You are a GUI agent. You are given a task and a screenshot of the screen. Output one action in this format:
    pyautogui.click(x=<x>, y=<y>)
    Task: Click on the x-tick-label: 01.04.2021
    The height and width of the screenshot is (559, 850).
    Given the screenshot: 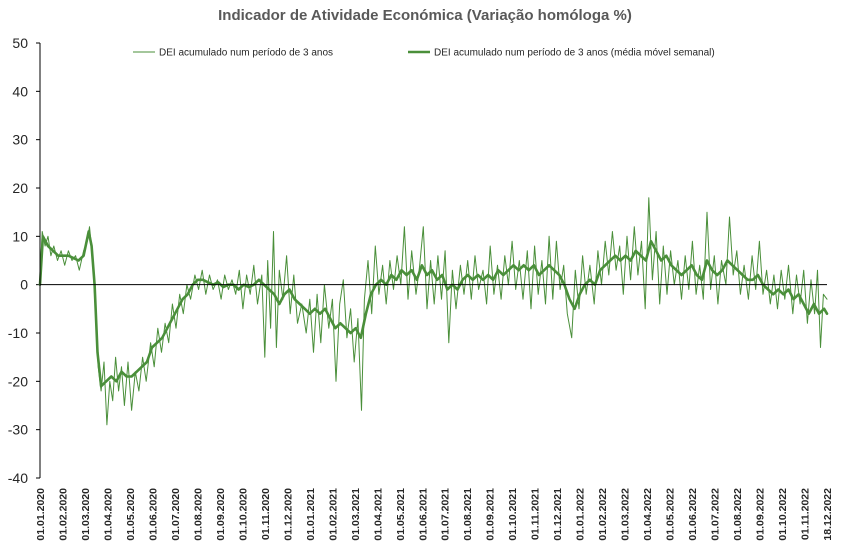 What is the action you would take?
    pyautogui.click(x=378, y=514)
    